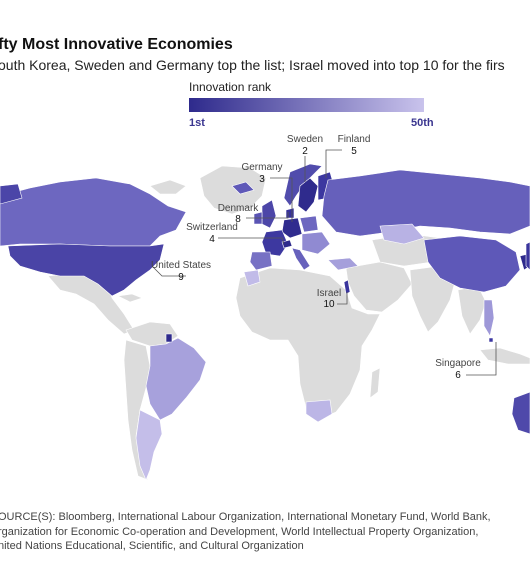 The height and width of the screenshot is (571, 530). Describe the element at coordinates (347, 287) in the screenshot. I see `israel-shape` at that location.